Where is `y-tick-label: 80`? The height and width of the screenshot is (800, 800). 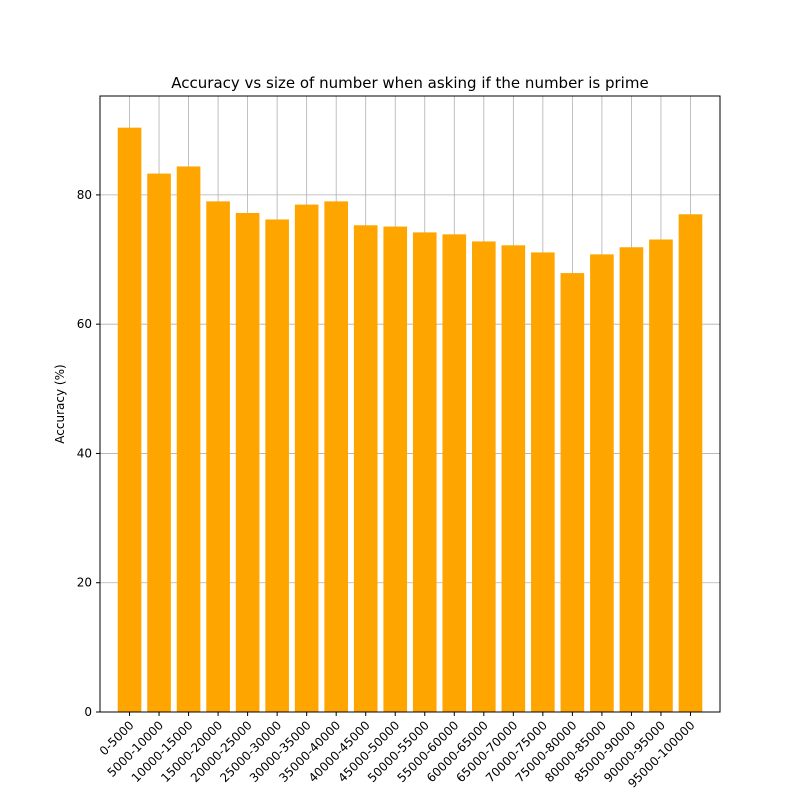
y-tick-label: 80 is located at coordinates (84, 195).